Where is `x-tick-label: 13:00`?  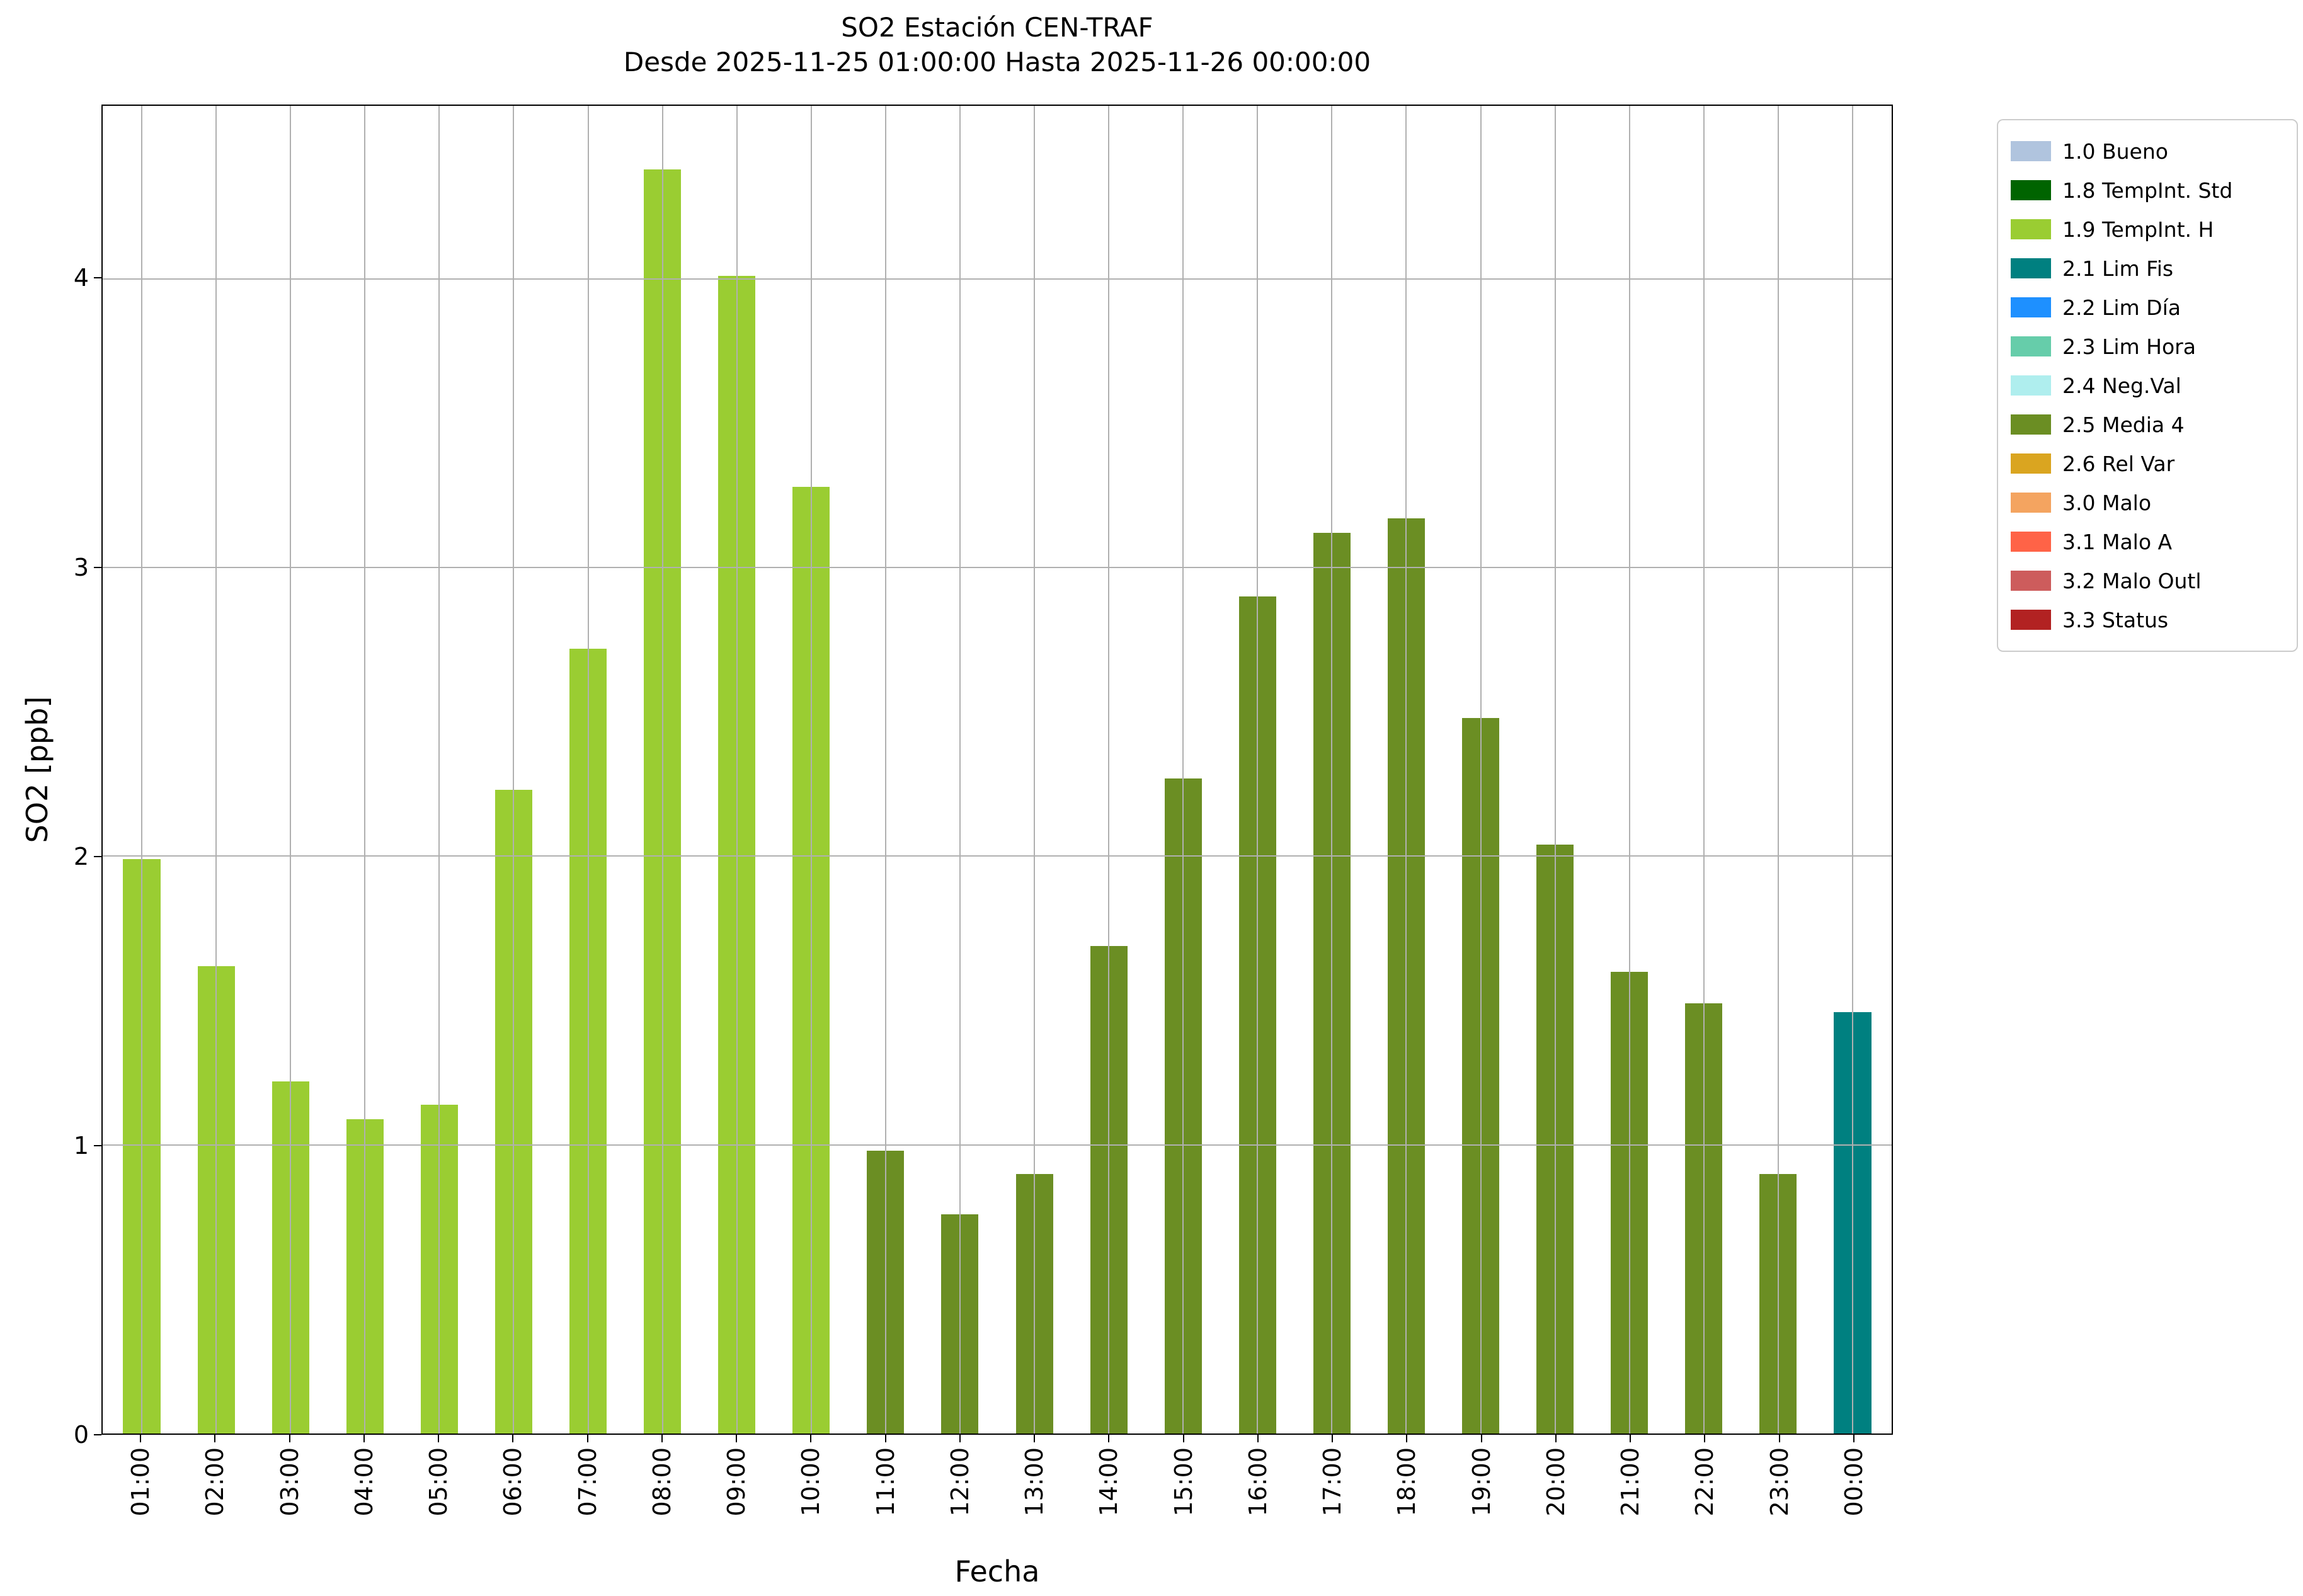 x-tick-label: 13:00 is located at coordinates (1034, 1482).